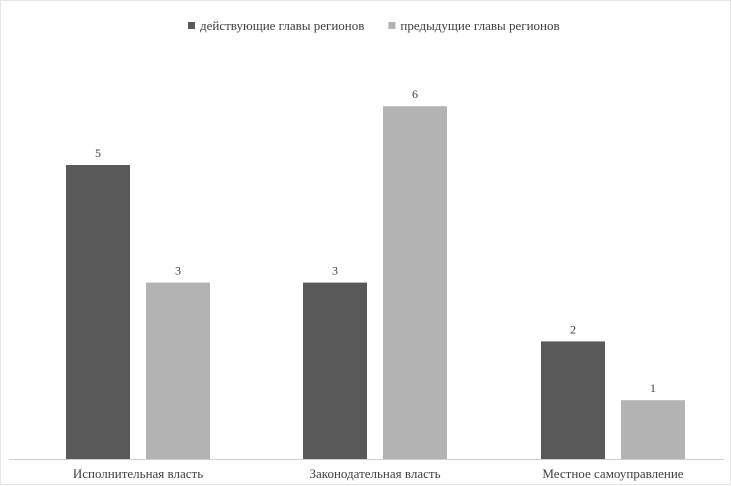  I want to click on bar-series2-category3, so click(653, 429).